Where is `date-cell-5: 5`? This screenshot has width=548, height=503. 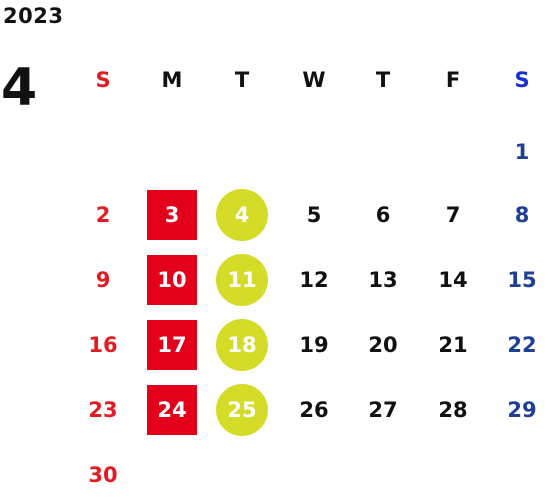 date-cell-5: 5 is located at coordinates (314, 215).